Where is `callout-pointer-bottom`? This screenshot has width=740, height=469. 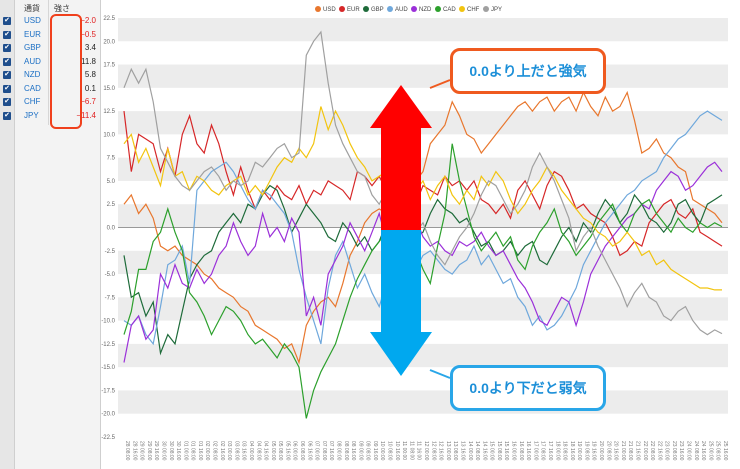
callout-pointer-bottom is located at coordinates (440, 374).